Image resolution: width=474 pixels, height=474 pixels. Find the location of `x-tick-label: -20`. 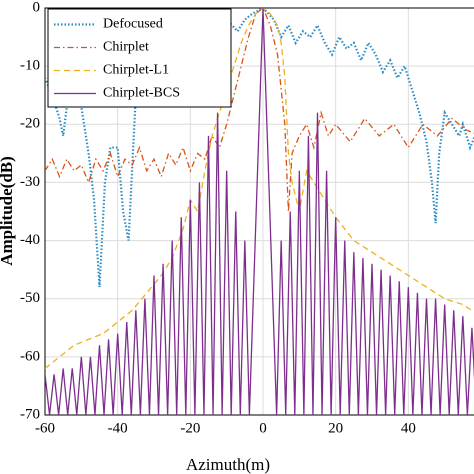

x-tick-label: -20 is located at coordinates (190, 428).